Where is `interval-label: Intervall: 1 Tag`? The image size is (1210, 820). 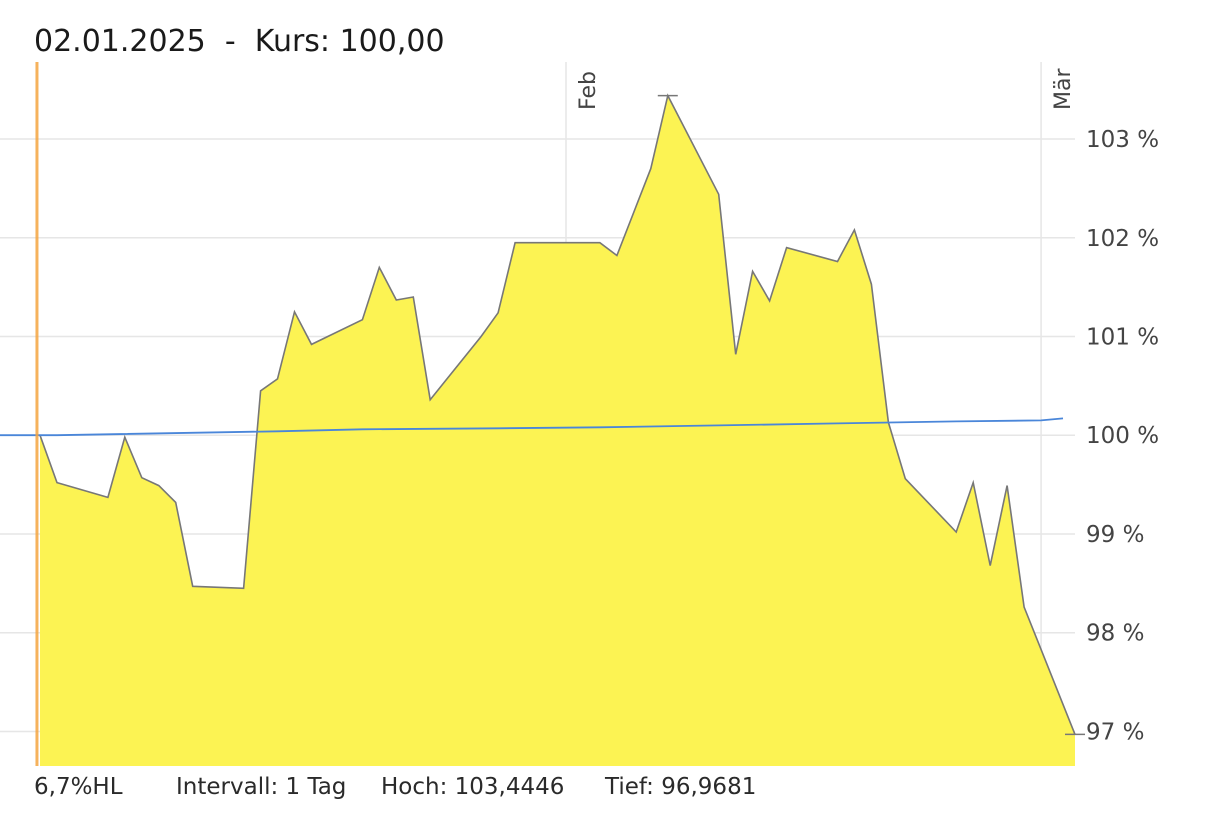 interval-label: Intervall: 1 Tag is located at coordinates (261, 787).